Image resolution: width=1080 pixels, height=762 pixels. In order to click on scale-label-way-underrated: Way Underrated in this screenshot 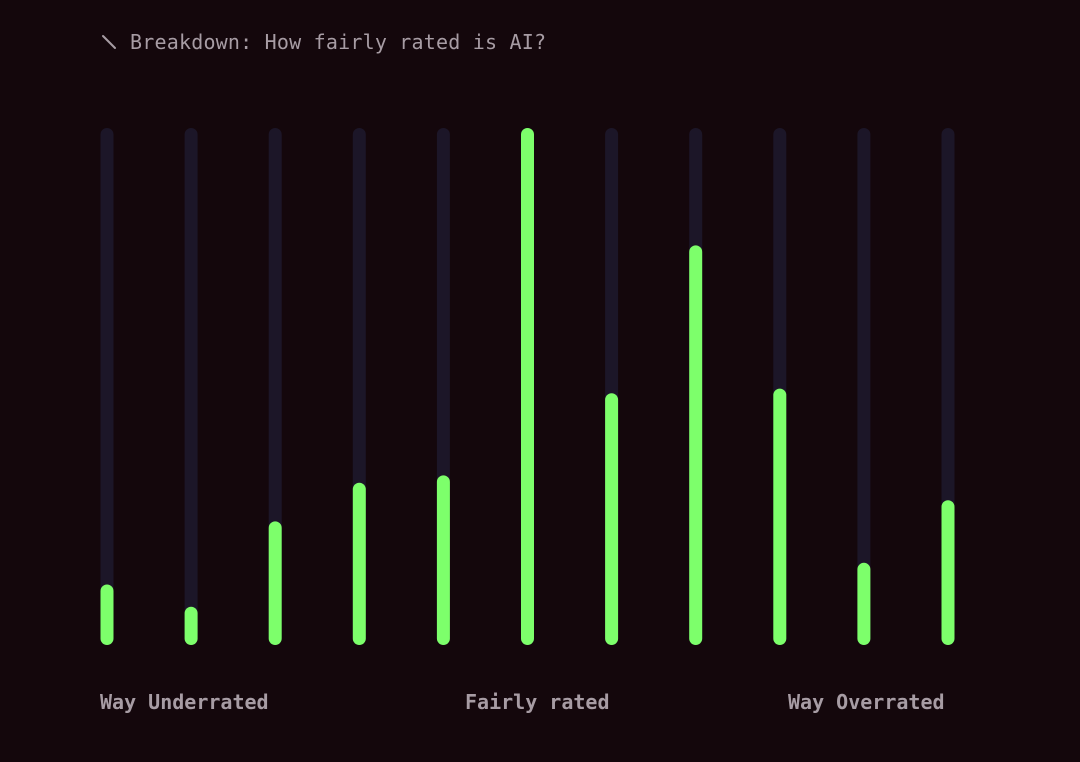, I will do `click(184, 702)`.